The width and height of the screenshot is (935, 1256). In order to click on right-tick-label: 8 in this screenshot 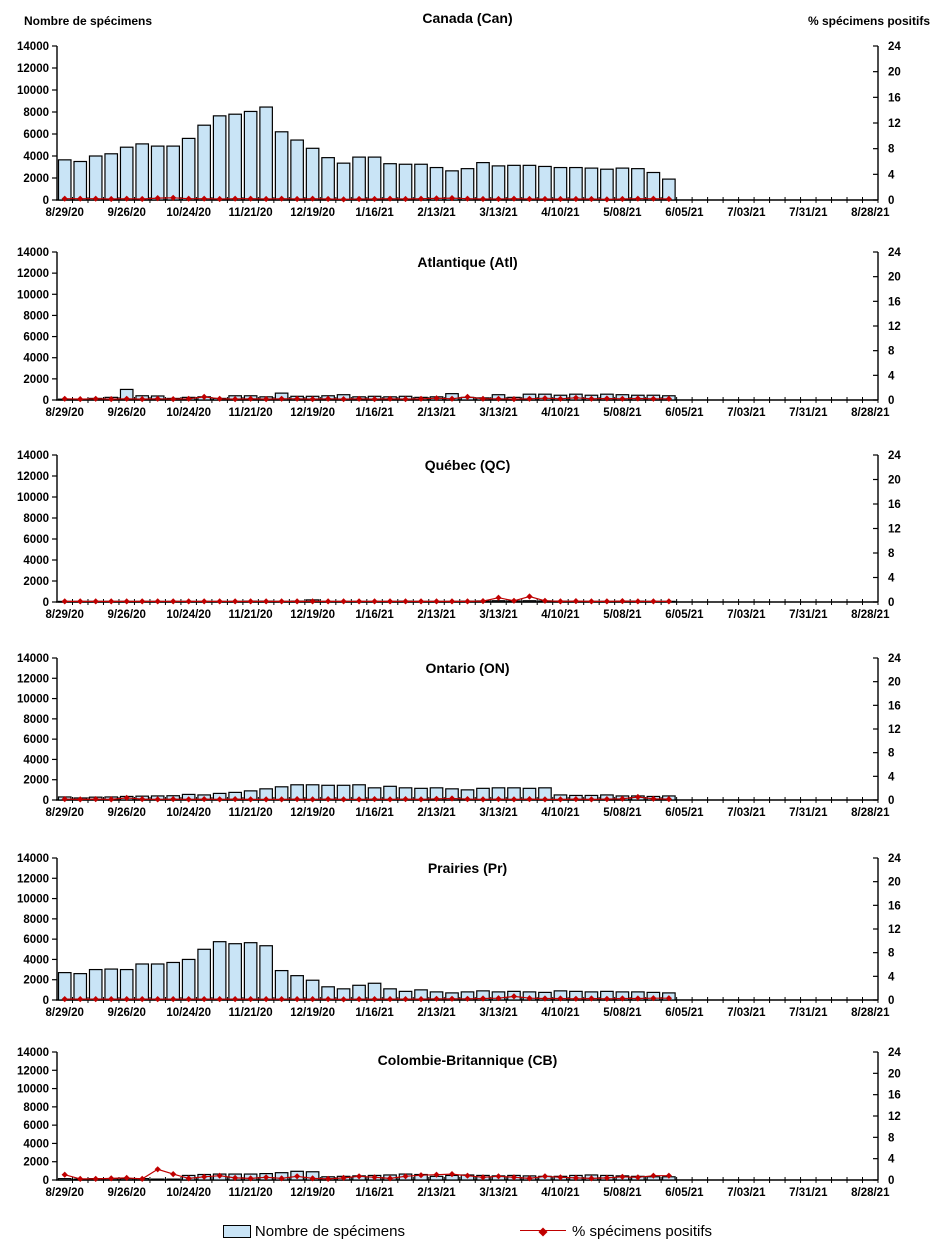, I will do `click(891, 554)`.